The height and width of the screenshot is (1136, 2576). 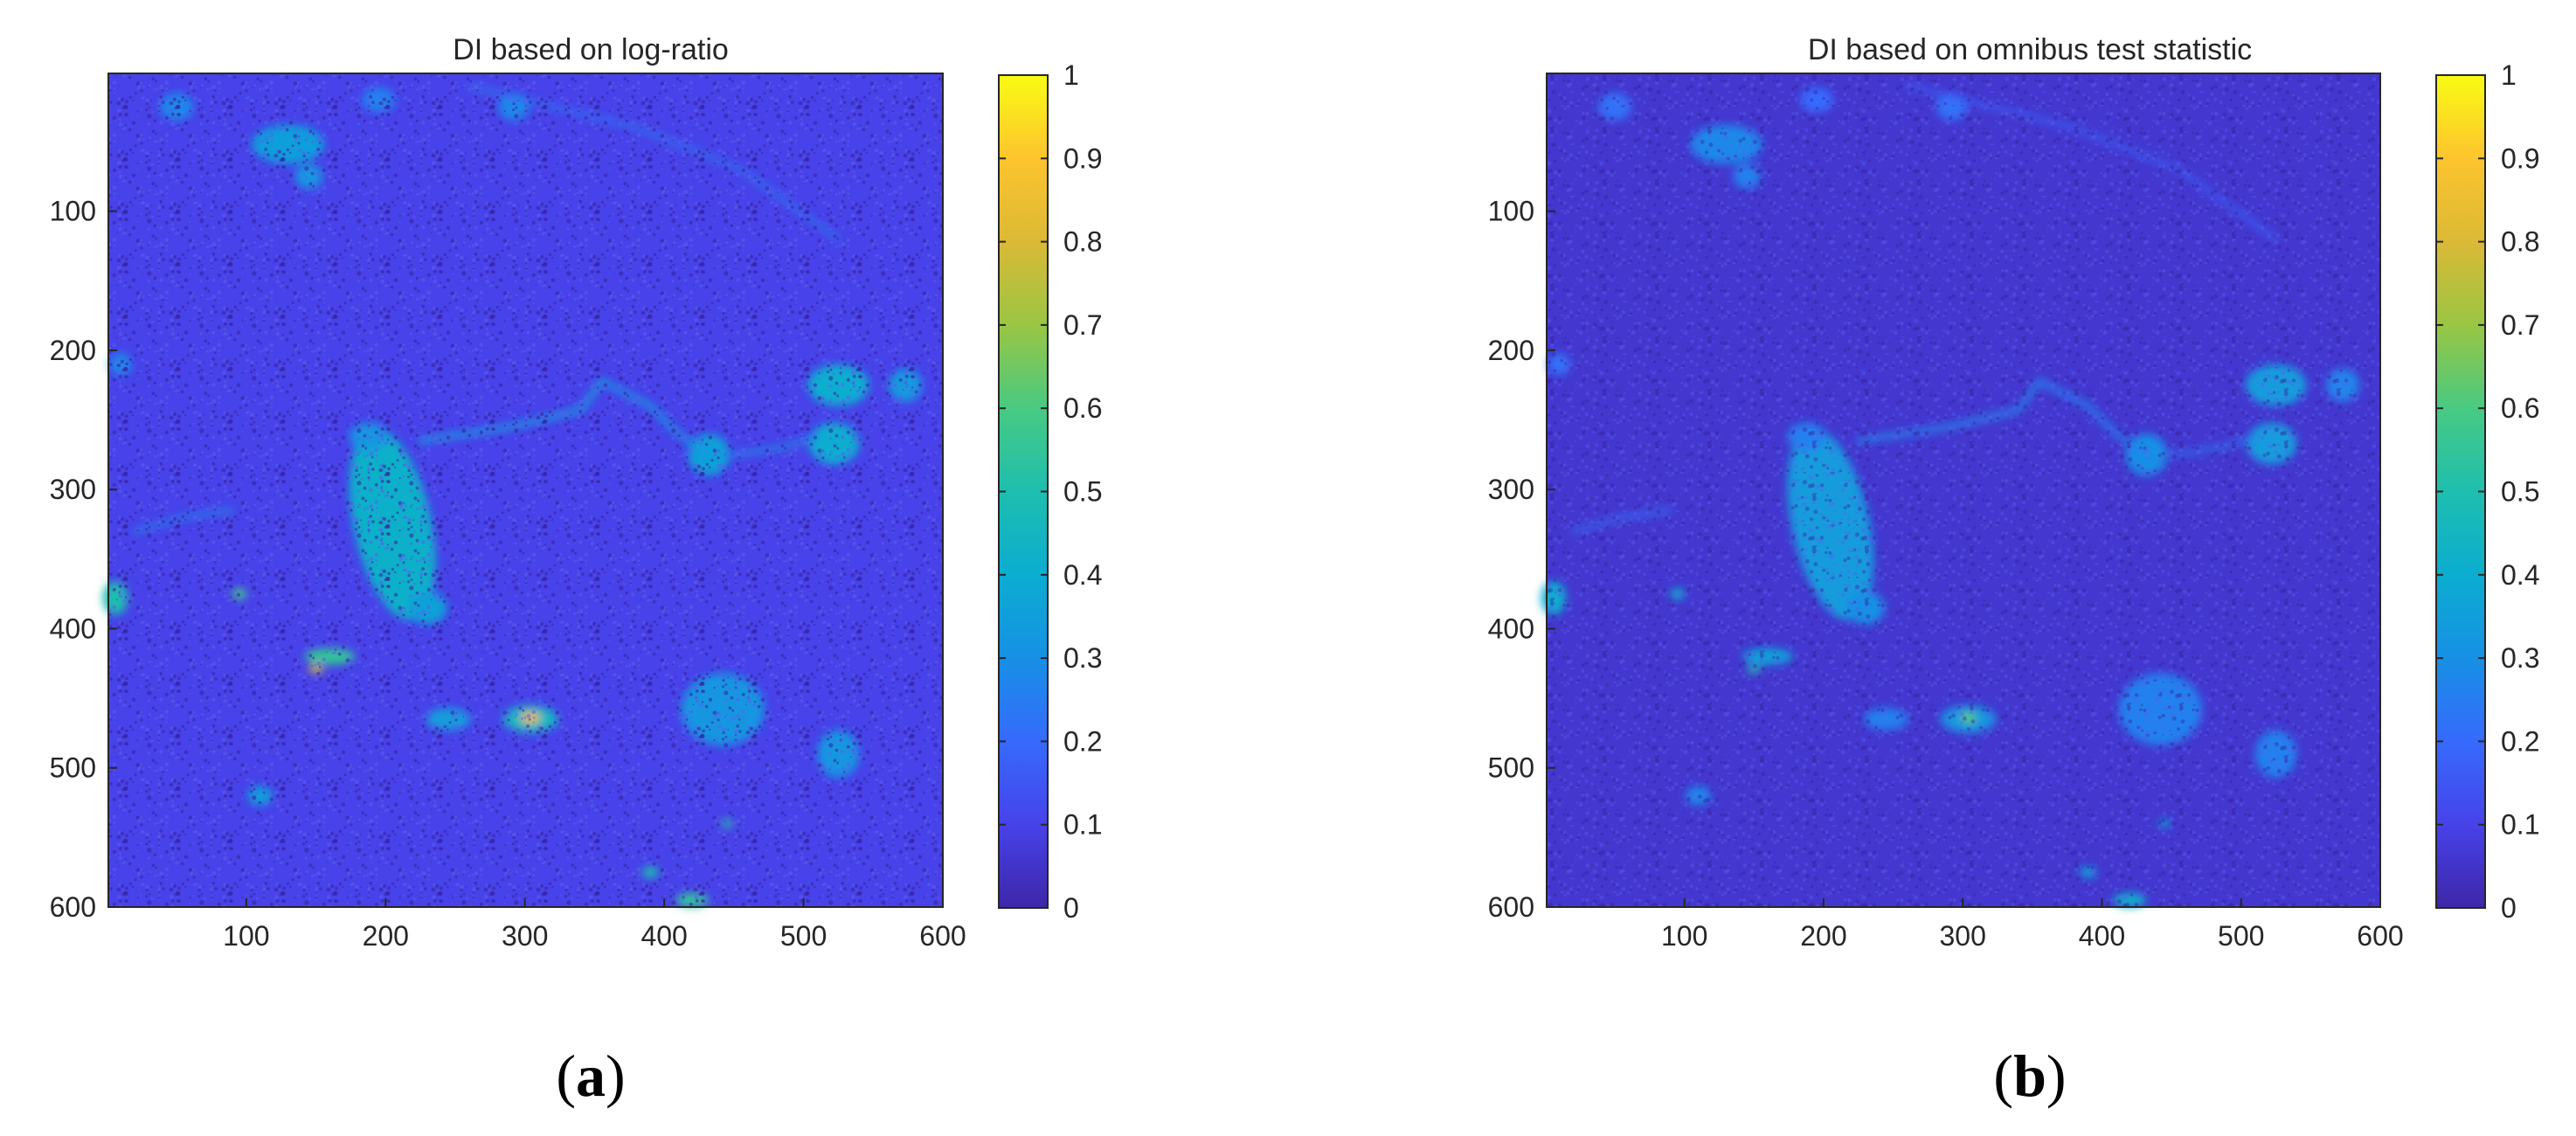 I want to click on panel-b-x-axis: 100 200 300 400 500 600, so click(x=2032, y=925).